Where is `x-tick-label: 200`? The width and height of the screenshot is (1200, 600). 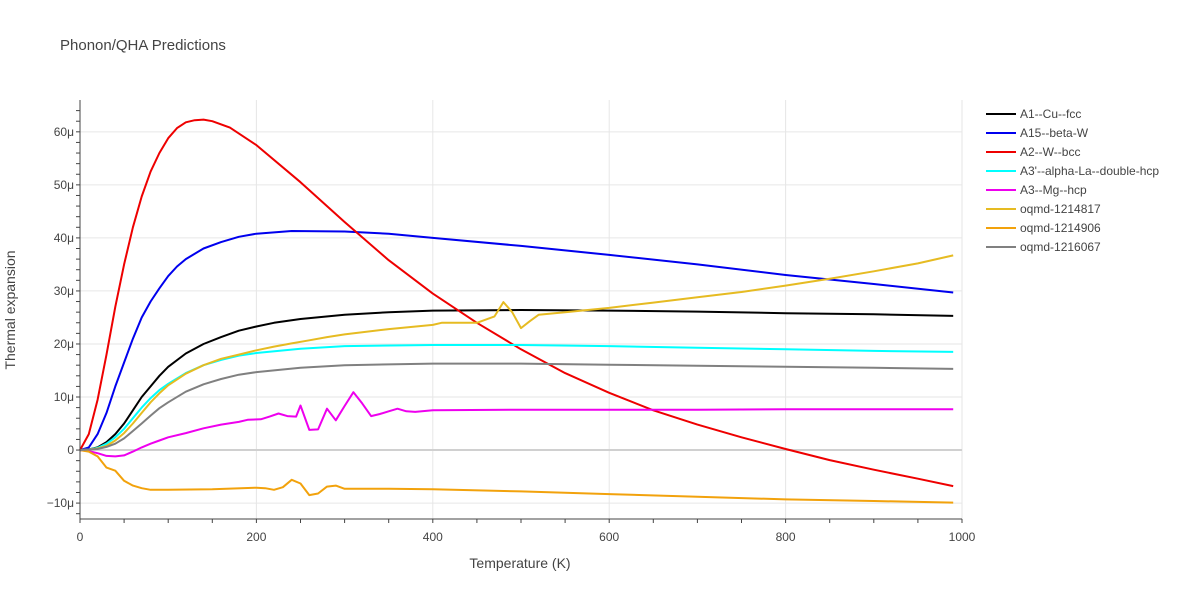 x-tick-label: 200 is located at coordinates (256, 537).